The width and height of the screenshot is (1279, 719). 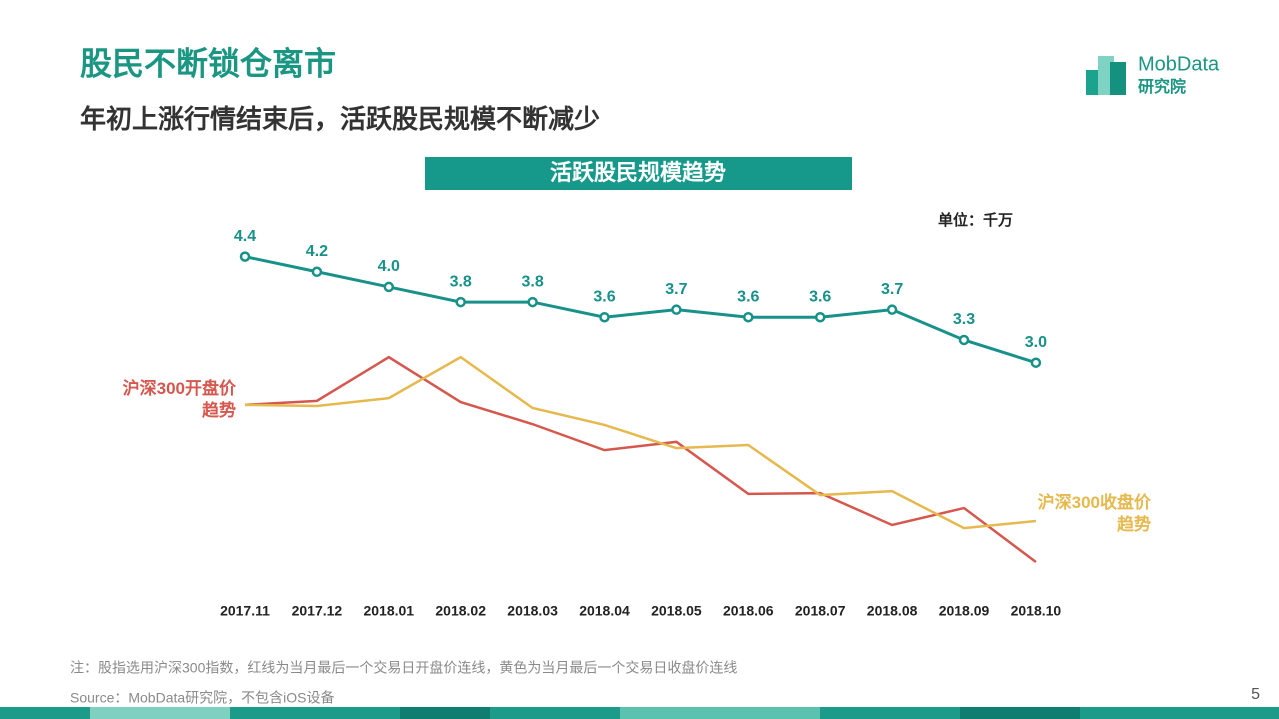 What do you see at coordinates (748, 611) in the screenshot?
I see `x-tick-label: 2018.06` at bounding box center [748, 611].